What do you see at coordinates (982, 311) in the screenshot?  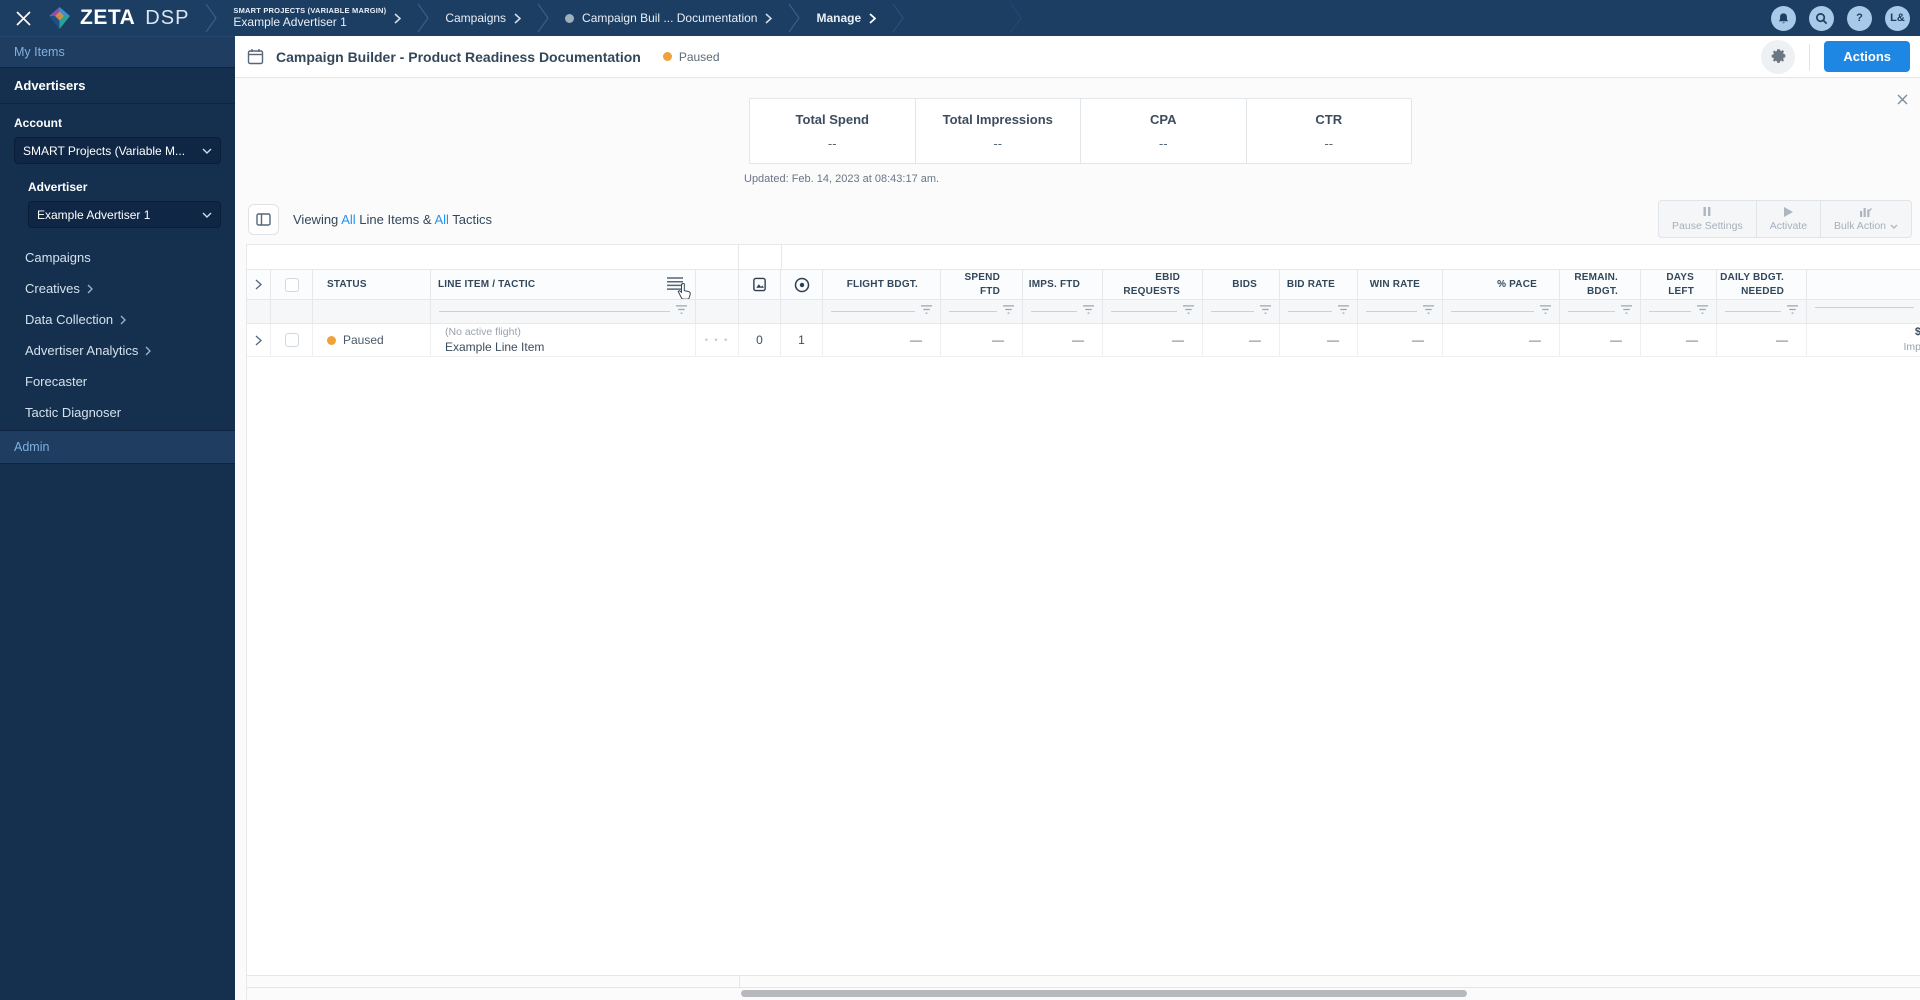 I see `spend-ftd-filter` at bounding box center [982, 311].